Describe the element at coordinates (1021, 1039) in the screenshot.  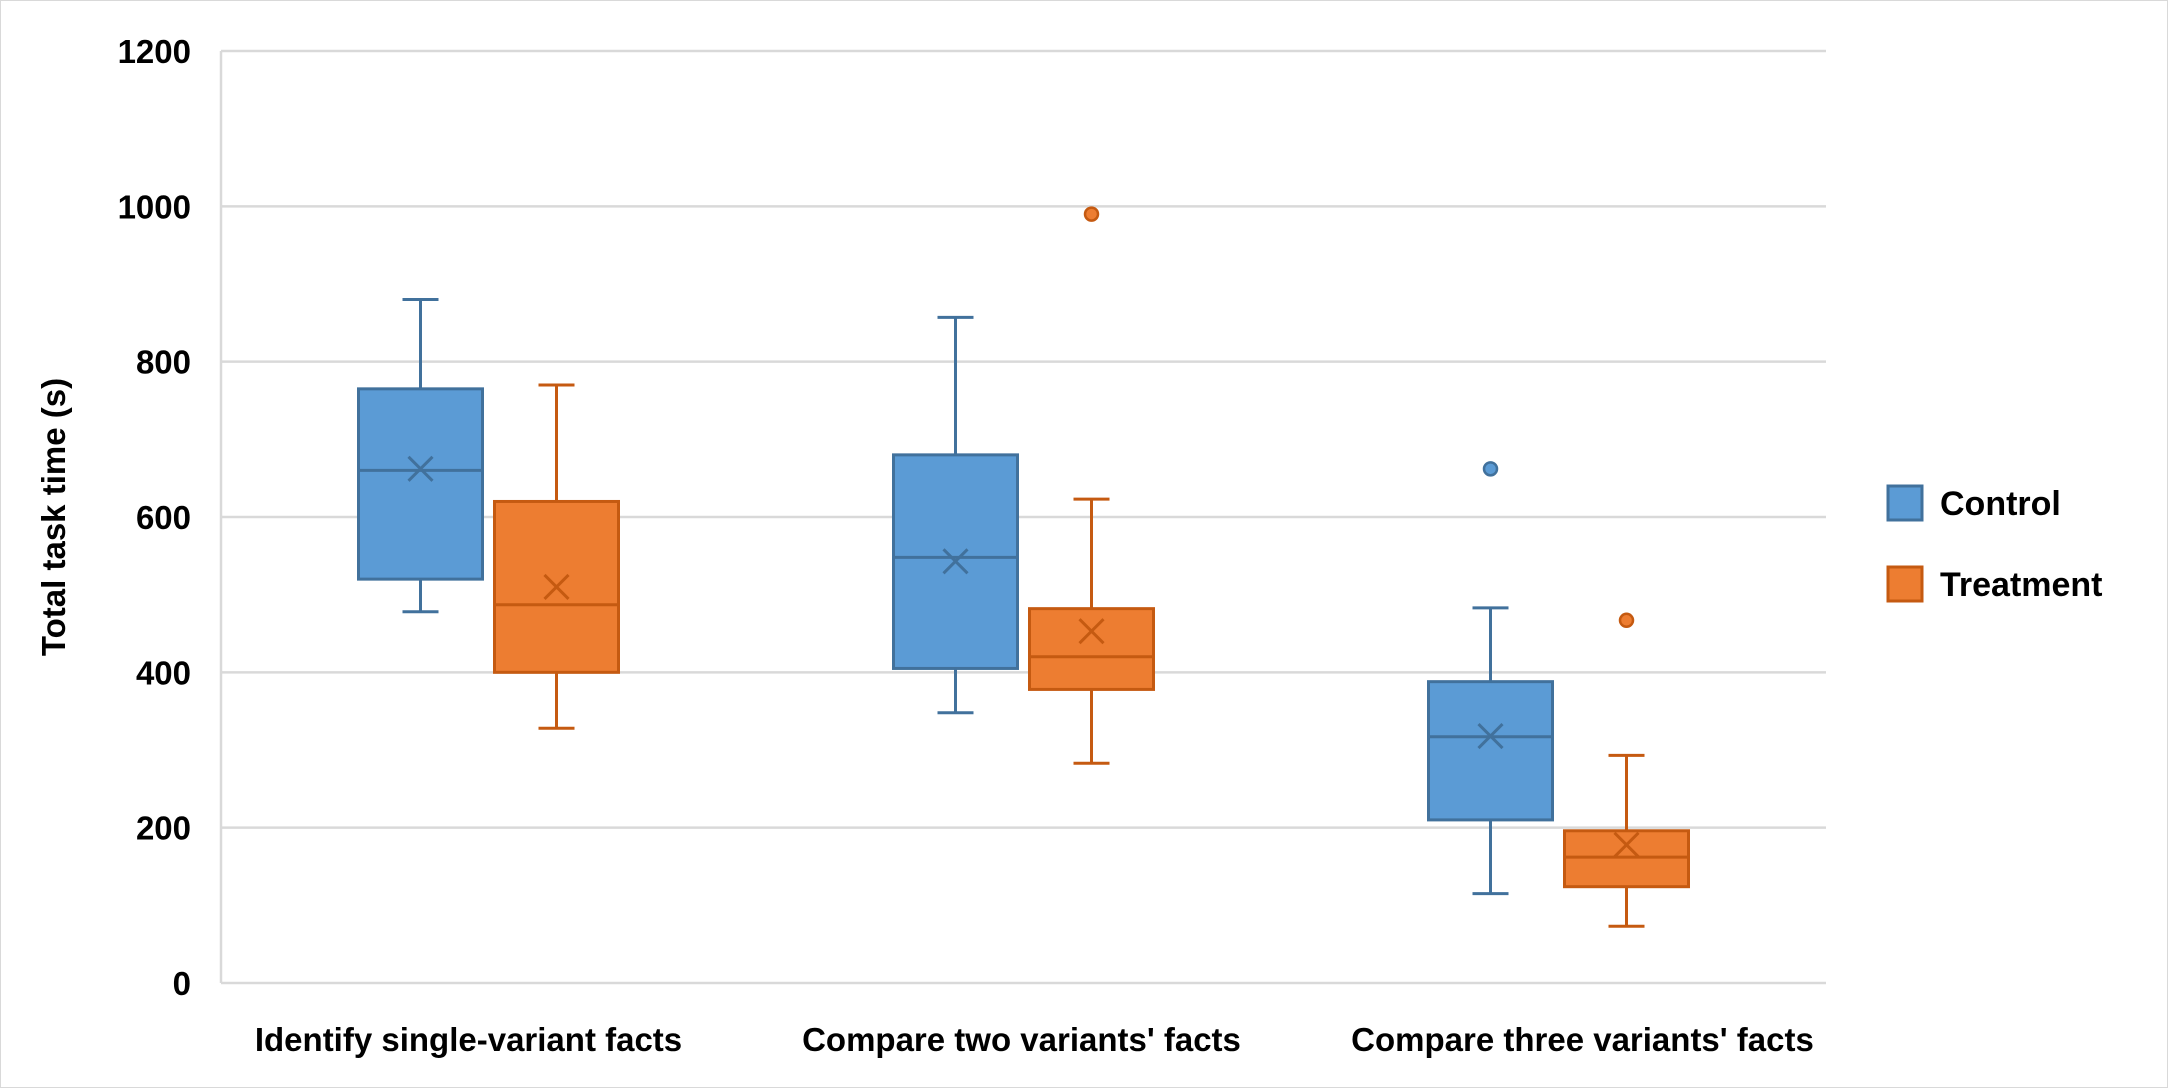
I see `category-label: Compare two variants' facts` at that location.